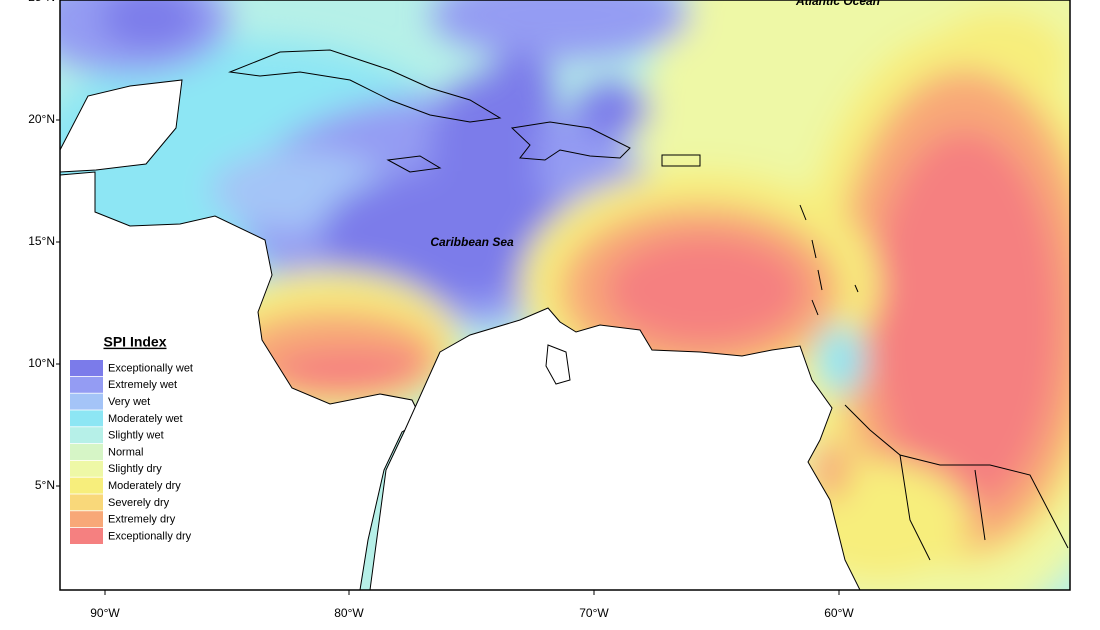  Describe the element at coordinates (839, 613) in the screenshot. I see `lon-label: 60°W` at that location.